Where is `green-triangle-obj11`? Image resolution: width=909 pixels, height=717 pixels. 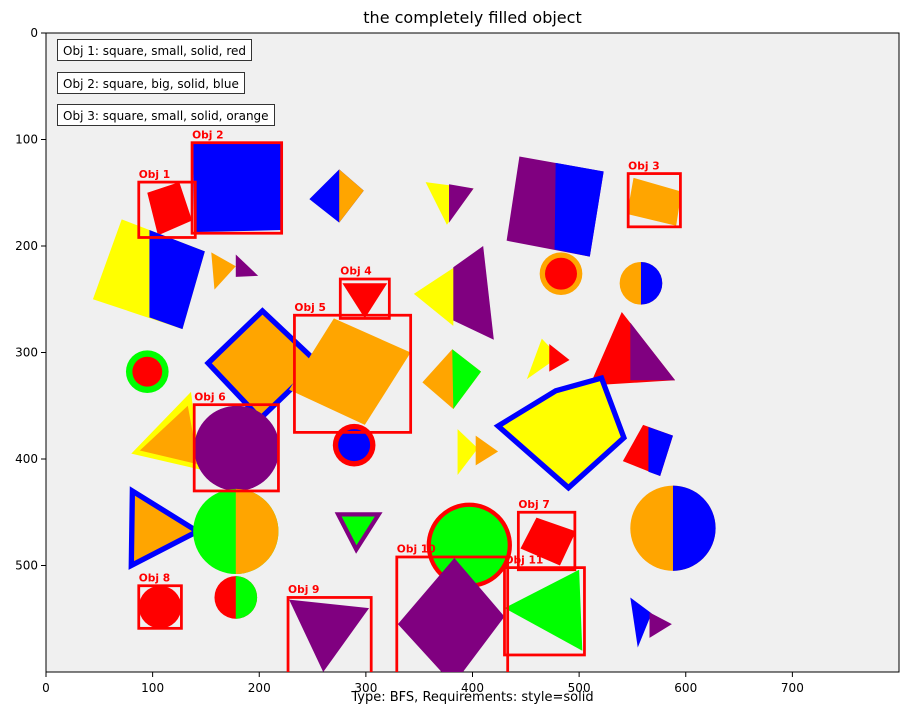
green-triangle-obj11 is located at coordinates (543, 610).